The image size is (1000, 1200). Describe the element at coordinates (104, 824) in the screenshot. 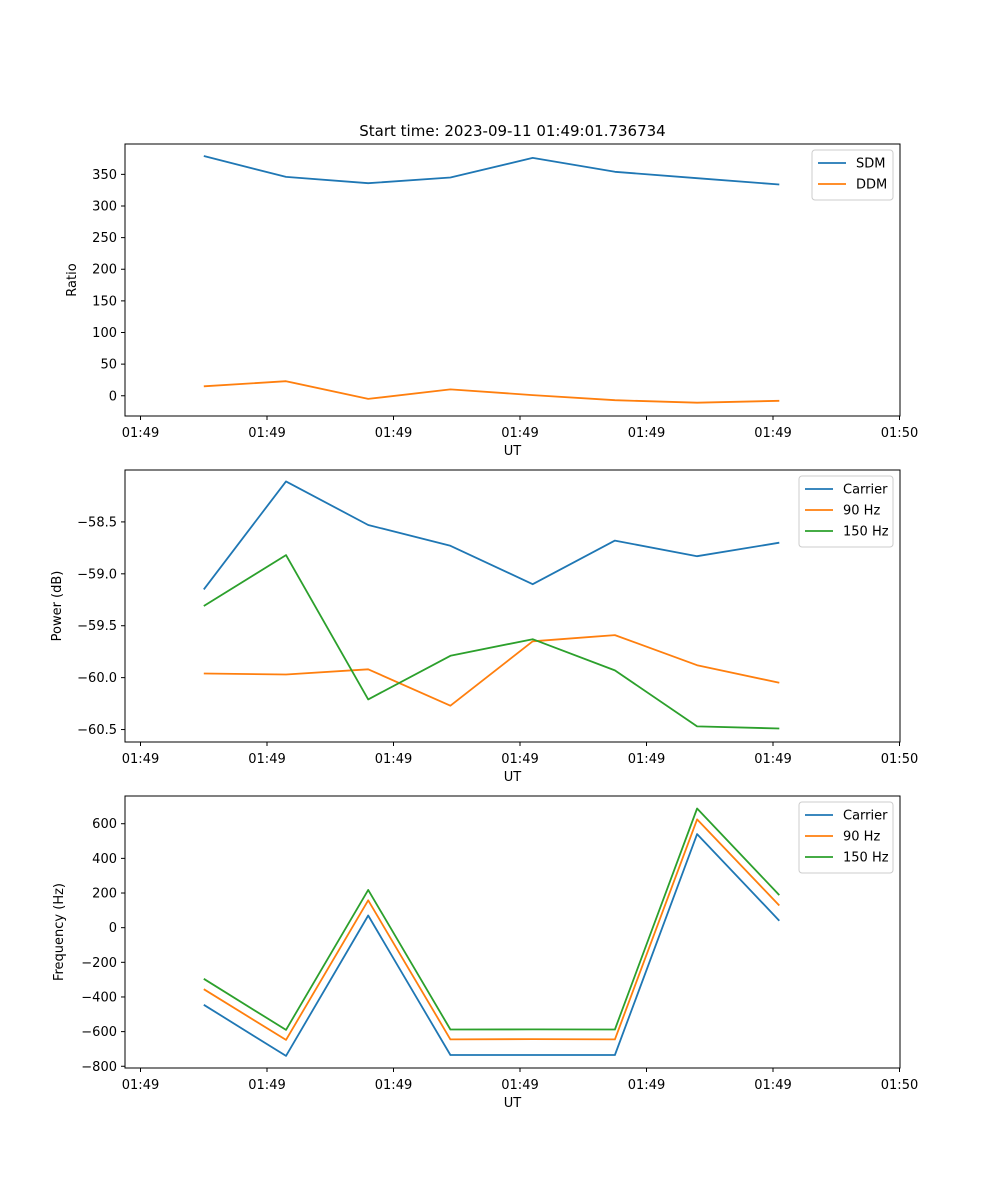

I see `y-tick-label: 600` at that location.